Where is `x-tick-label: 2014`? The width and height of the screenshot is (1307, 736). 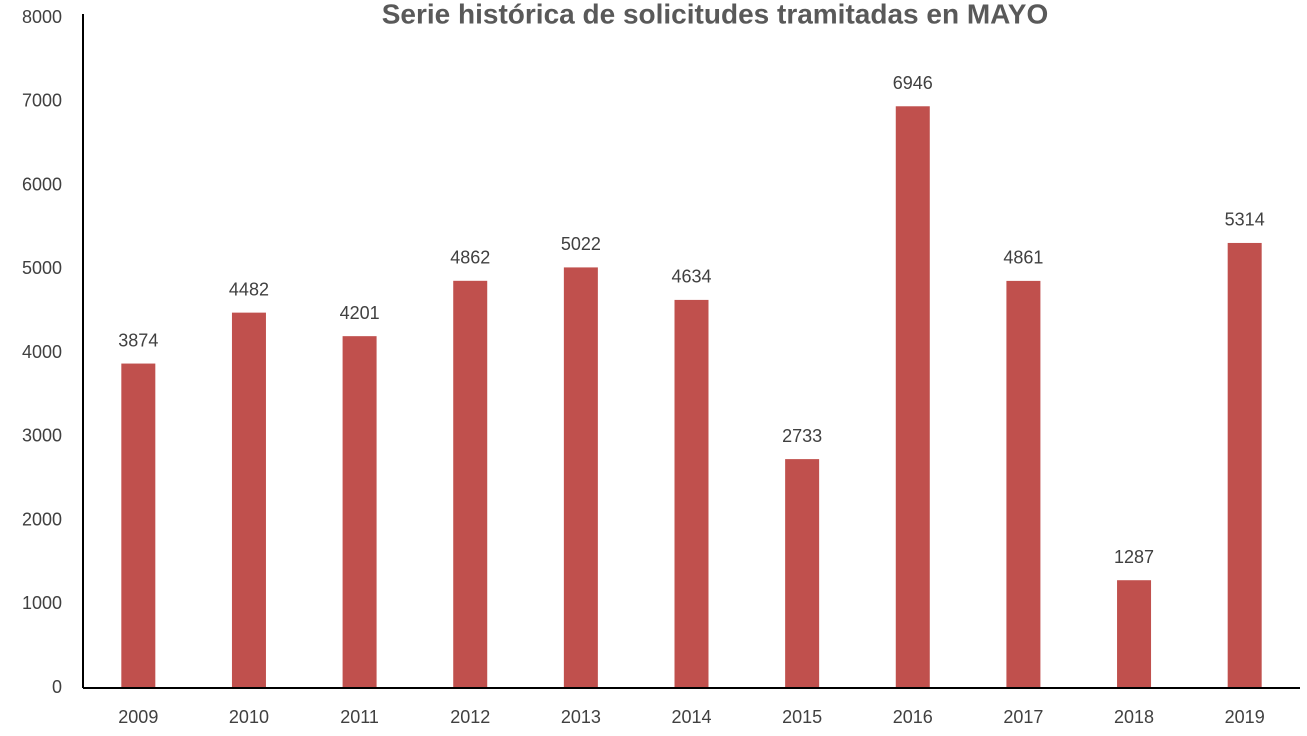 x-tick-label: 2014 is located at coordinates (691, 717).